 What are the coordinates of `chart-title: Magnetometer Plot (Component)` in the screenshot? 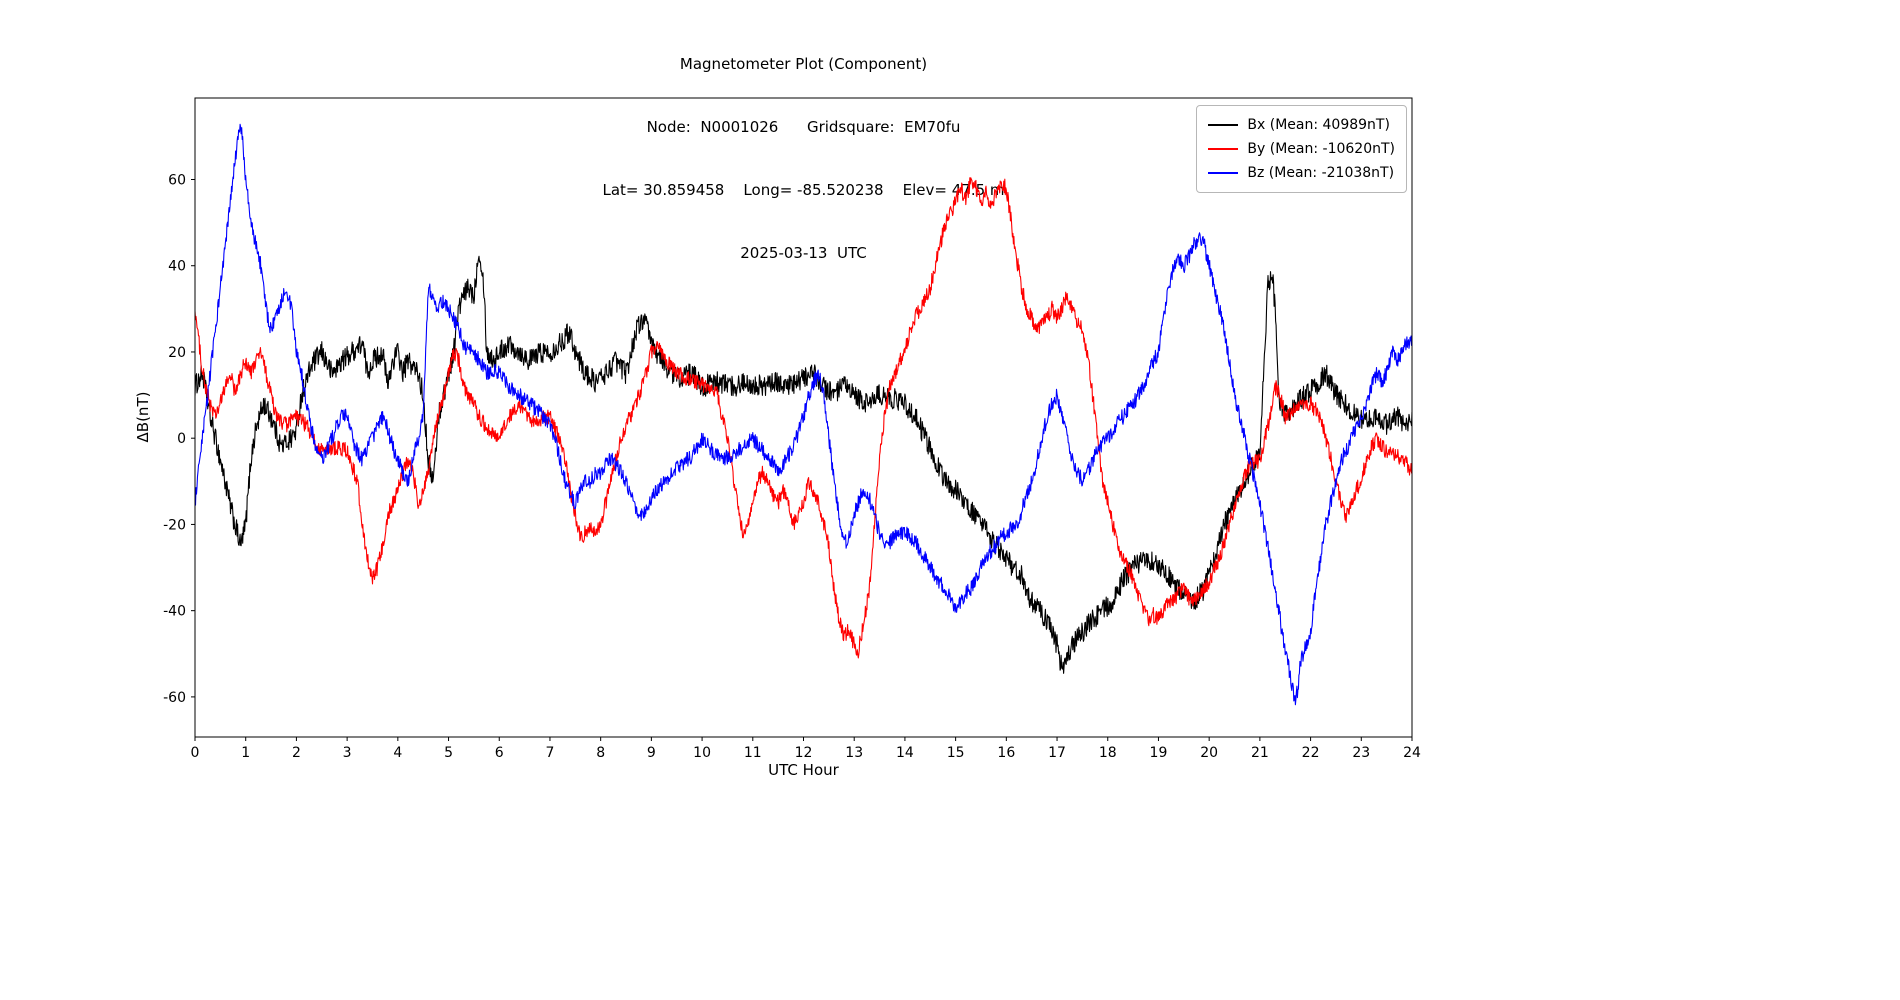 It's located at (803, 64).